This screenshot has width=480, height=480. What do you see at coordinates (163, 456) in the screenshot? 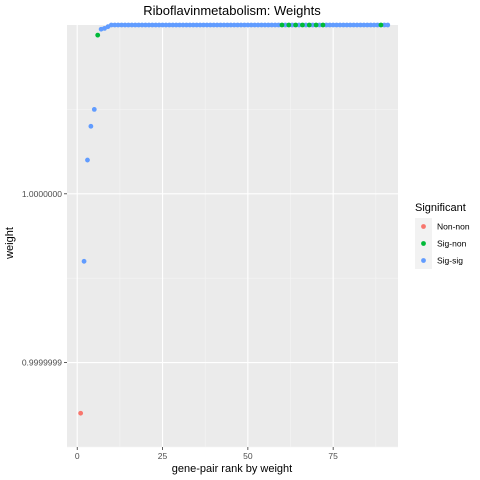
I see `x-tick-label: 25` at bounding box center [163, 456].